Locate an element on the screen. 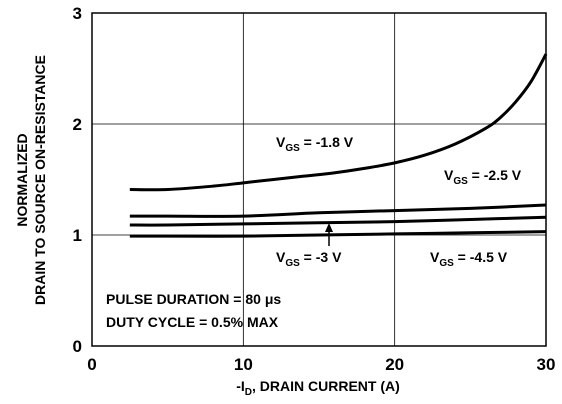 The image size is (562, 404). note-pulse-duration: PULSE DURATION = 80 μs is located at coordinates (193, 299).